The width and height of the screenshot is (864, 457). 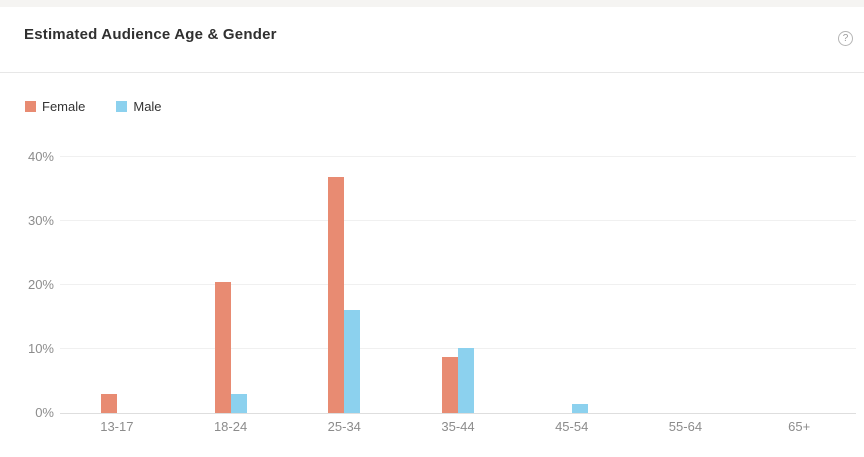 I want to click on bar-group-65+, so click(x=799, y=285).